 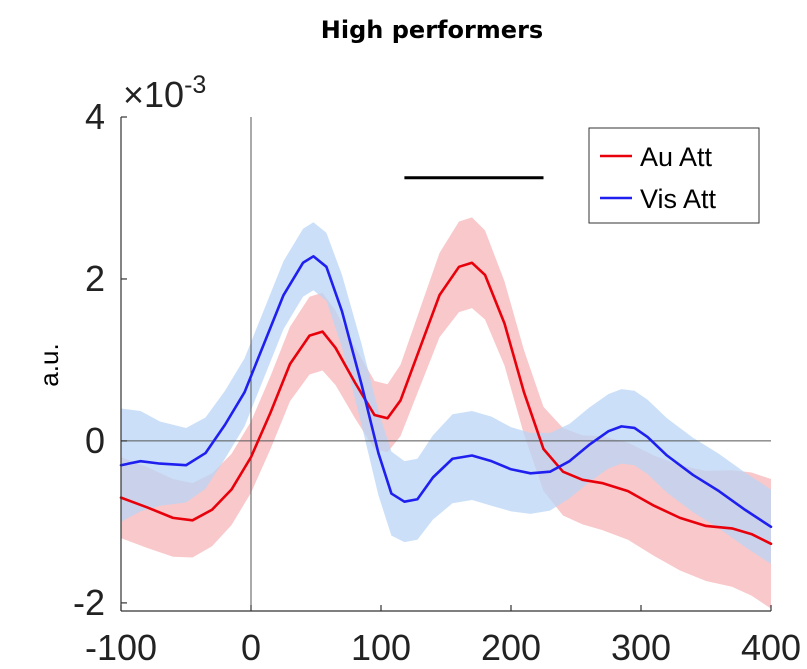 I want to click on y-tick-label: 2, so click(x=95, y=278).